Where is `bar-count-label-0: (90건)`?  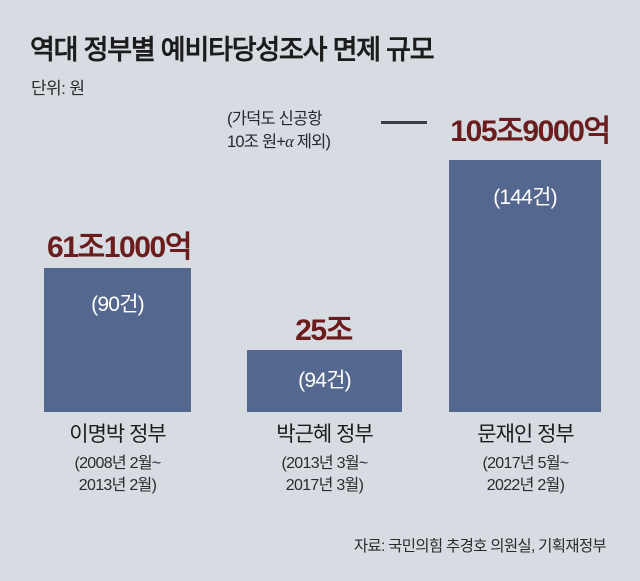 bar-count-label-0: (90건) is located at coordinates (117, 304).